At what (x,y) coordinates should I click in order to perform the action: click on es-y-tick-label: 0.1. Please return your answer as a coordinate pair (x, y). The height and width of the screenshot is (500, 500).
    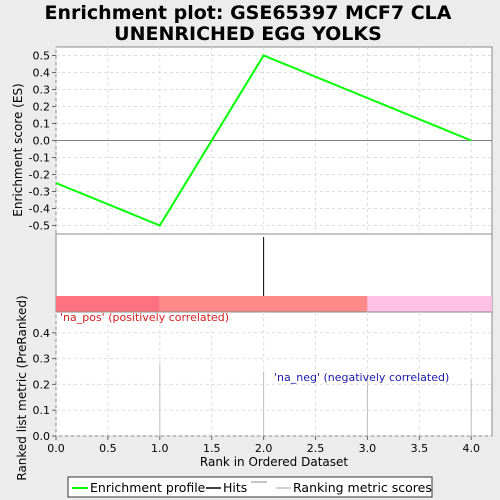
    Looking at the image, I should click on (42, 124).